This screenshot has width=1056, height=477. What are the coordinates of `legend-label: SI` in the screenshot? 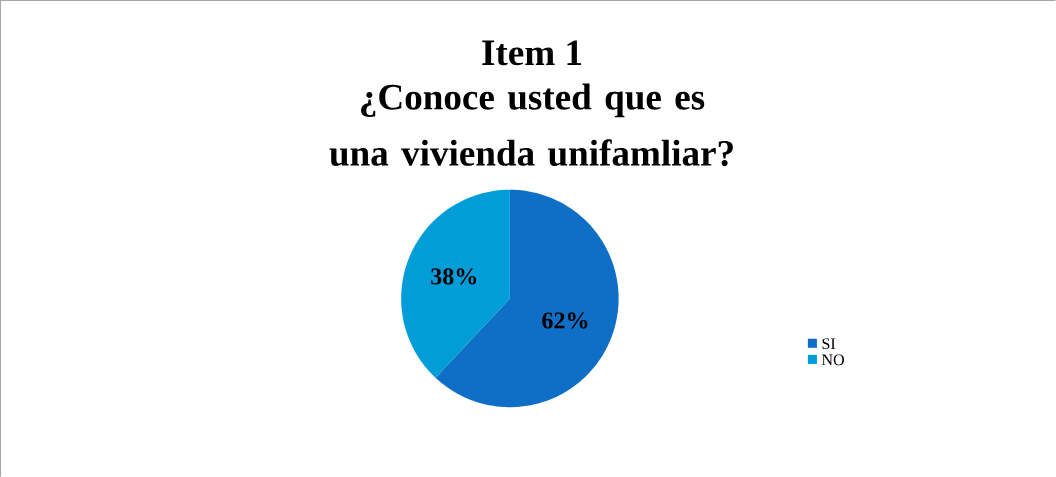 It's located at (829, 344).